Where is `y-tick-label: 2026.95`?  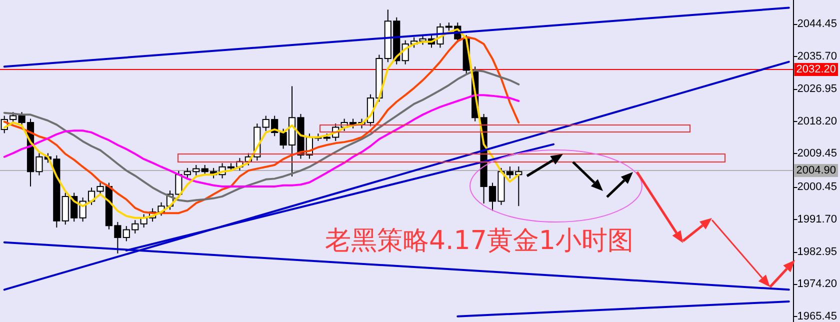
y-tick-label: 2026.95 is located at coordinates (817, 88).